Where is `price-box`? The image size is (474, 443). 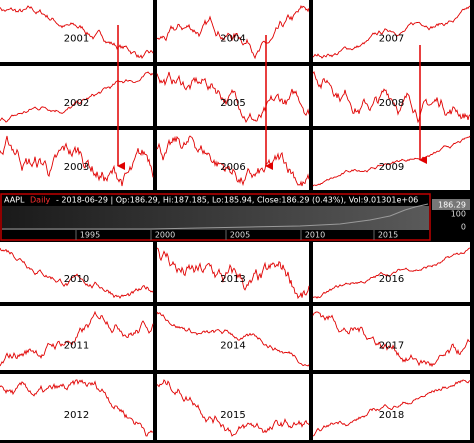 price-box is located at coordinates (451, 204).